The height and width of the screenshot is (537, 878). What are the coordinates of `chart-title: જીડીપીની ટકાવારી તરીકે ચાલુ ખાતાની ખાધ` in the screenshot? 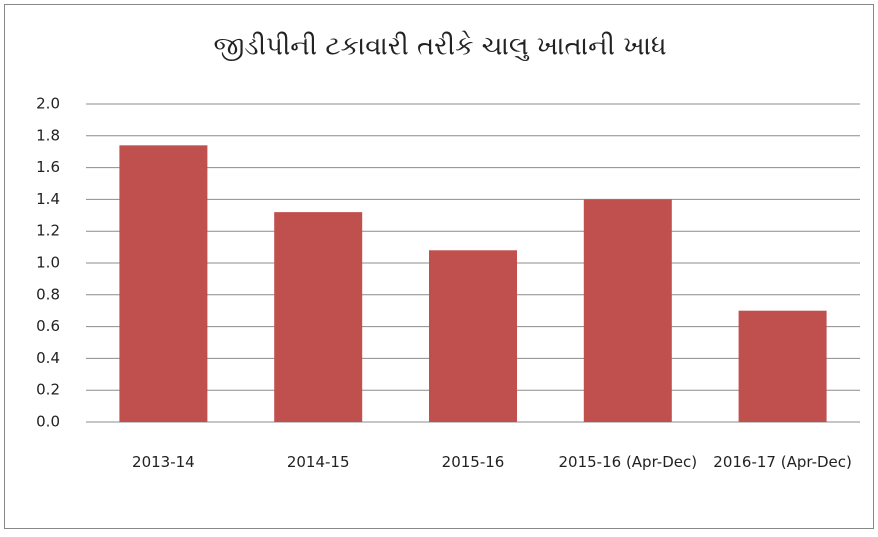 It's located at (439, 46).